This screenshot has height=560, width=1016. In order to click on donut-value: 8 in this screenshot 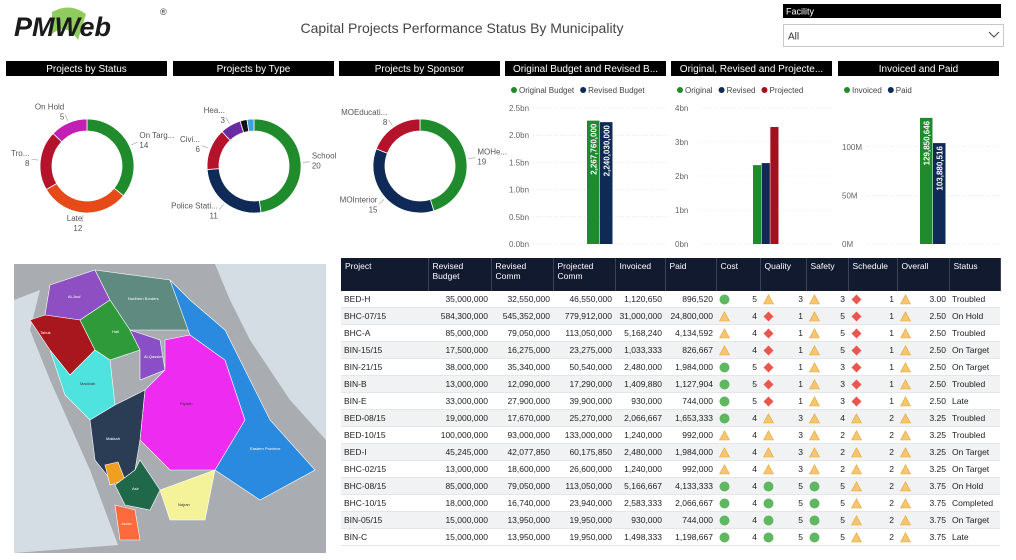, I will do `click(27, 163)`.